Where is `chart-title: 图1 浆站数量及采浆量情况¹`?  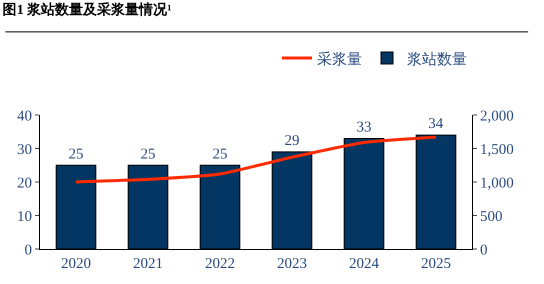
chart-title: 图1 浆站数量及采浆量情况¹ is located at coordinates (87, 10).